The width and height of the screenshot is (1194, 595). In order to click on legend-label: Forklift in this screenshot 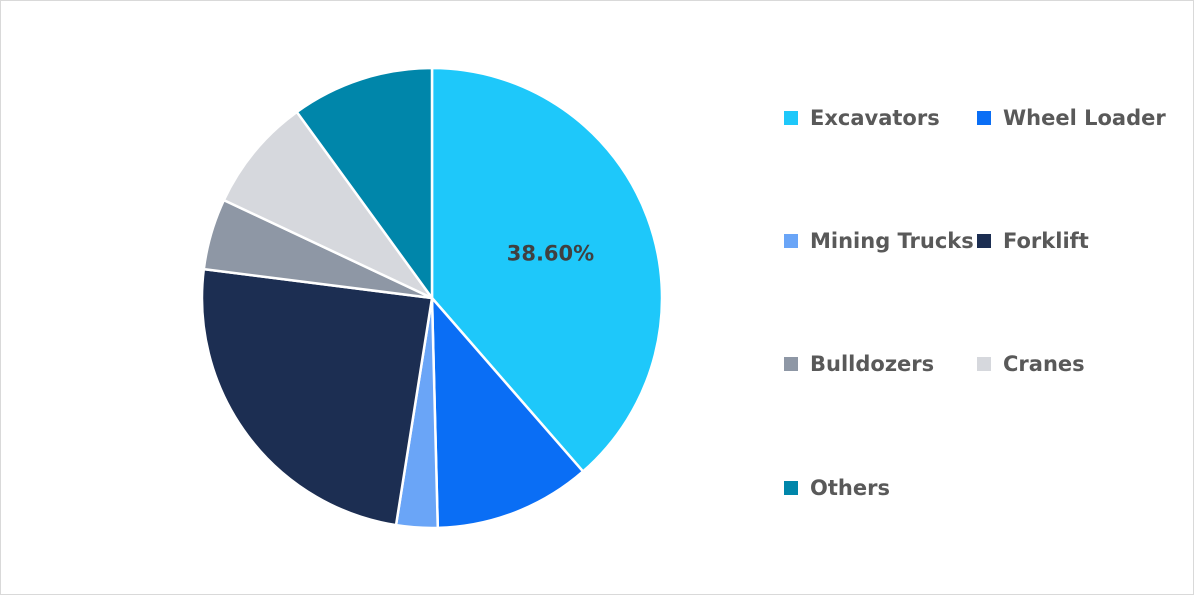, I will do `click(1046, 241)`.